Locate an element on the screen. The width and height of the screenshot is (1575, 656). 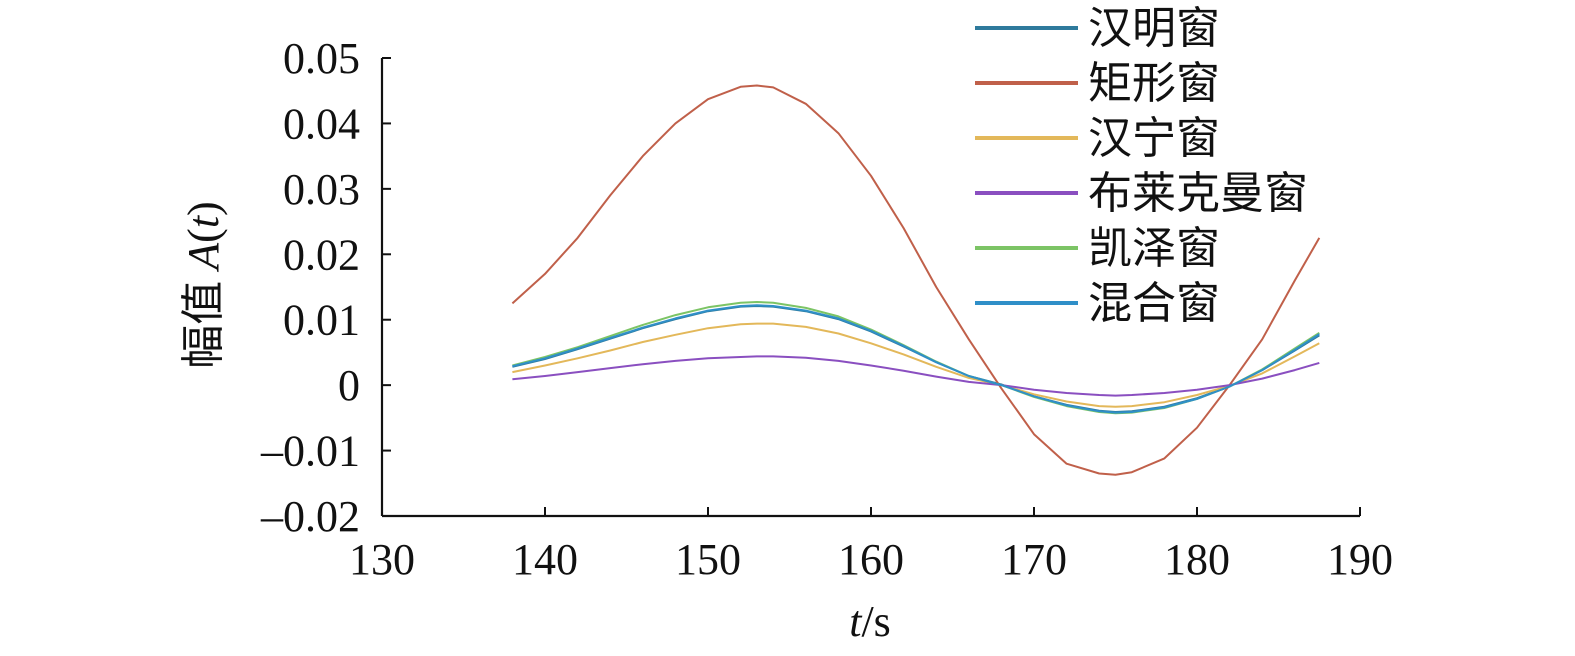
legend-label-4: 布莱克曼窗 is located at coordinates (1198, 193).